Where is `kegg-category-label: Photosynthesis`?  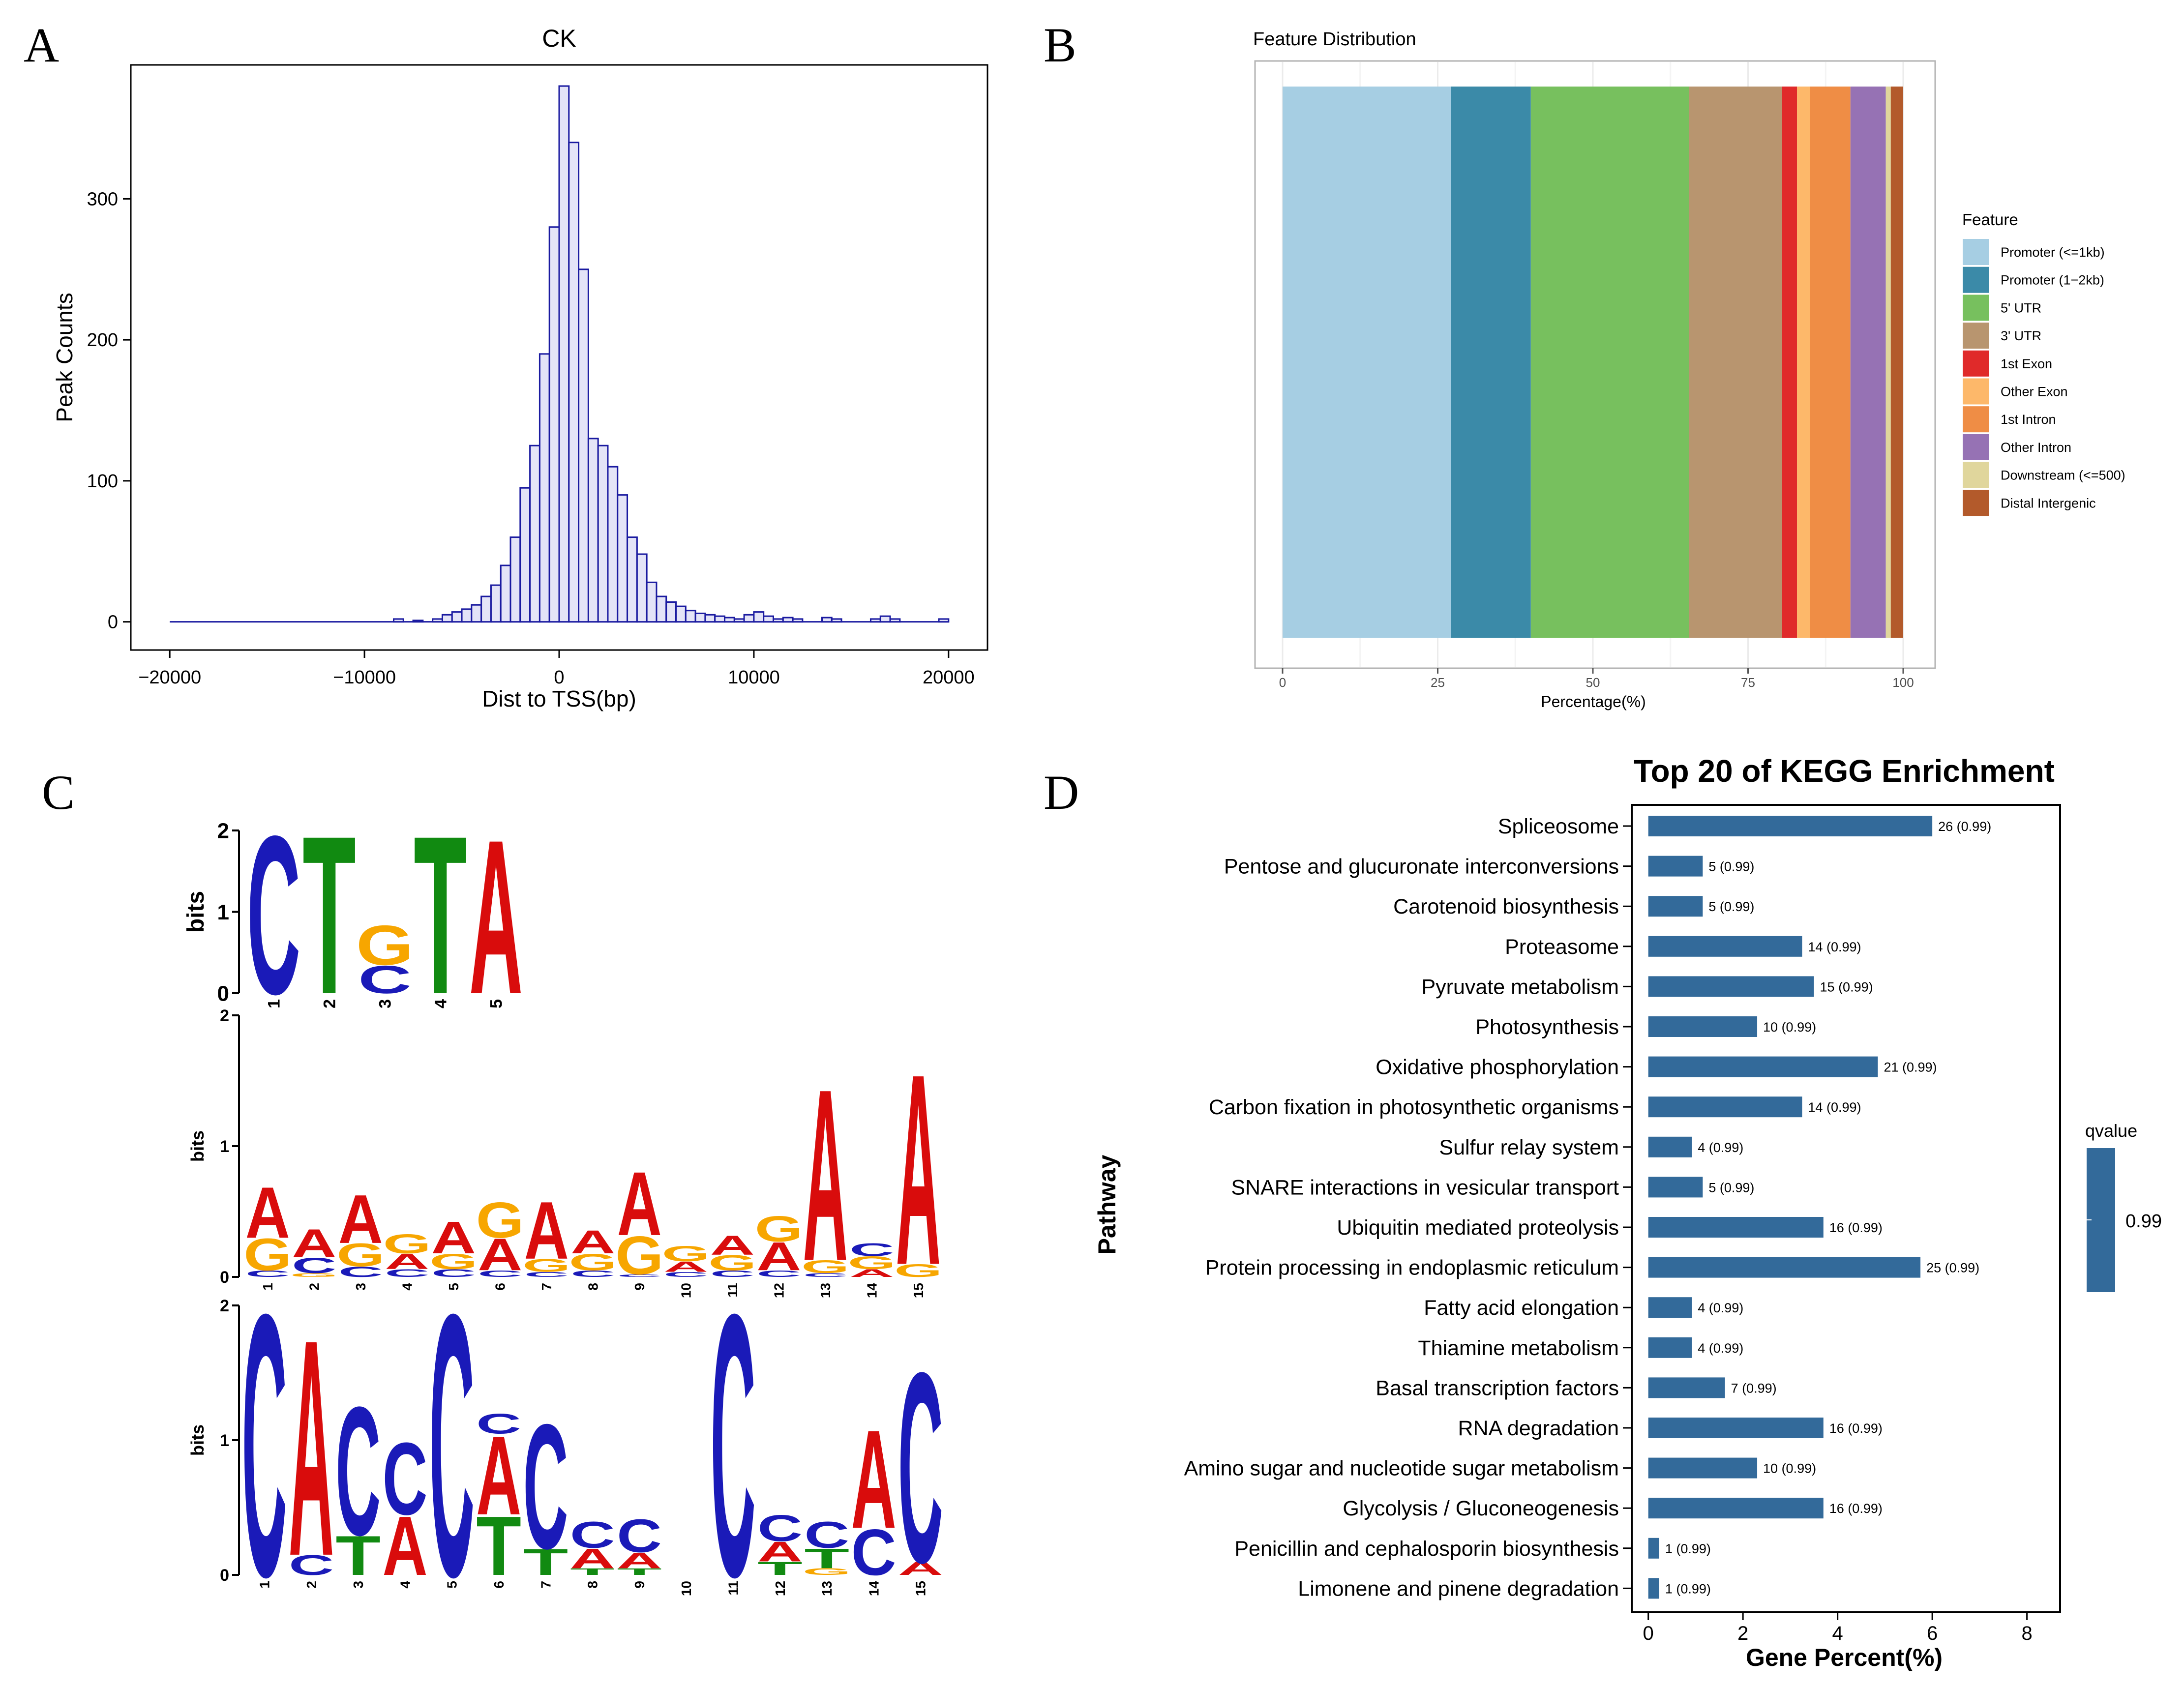 kegg-category-label: Photosynthesis is located at coordinates (1547, 1027).